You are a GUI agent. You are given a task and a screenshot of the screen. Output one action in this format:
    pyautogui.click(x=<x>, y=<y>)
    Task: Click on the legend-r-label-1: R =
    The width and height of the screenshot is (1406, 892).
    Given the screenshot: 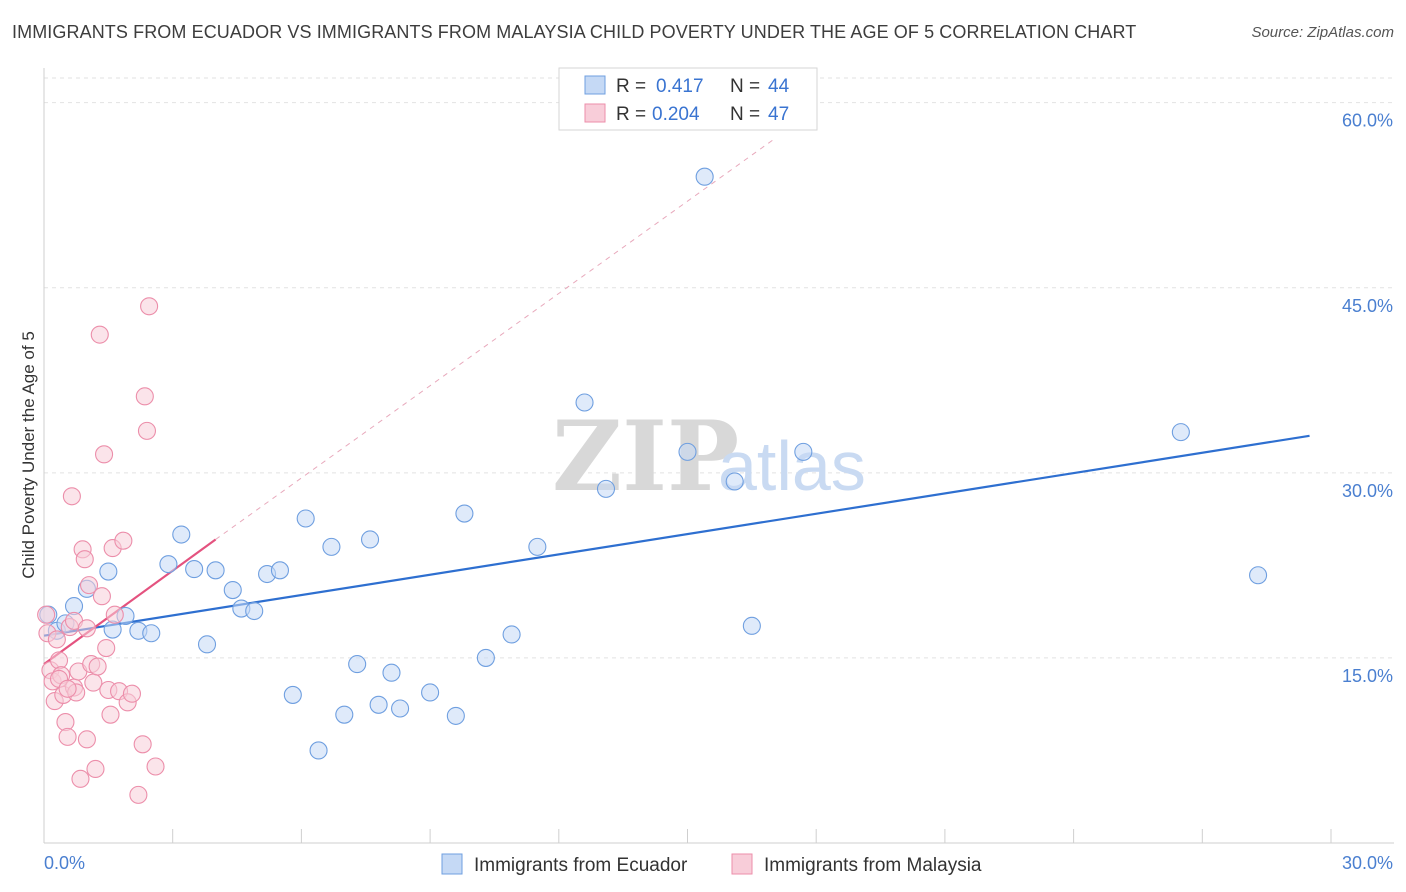 What is the action you would take?
    pyautogui.click(x=631, y=86)
    